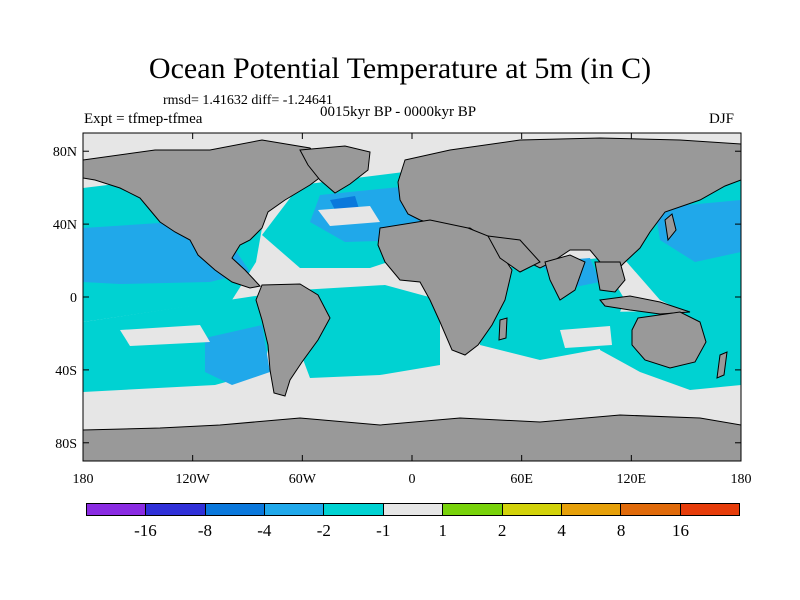  I want to click on colorbar-label: 8, so click(621, 530).